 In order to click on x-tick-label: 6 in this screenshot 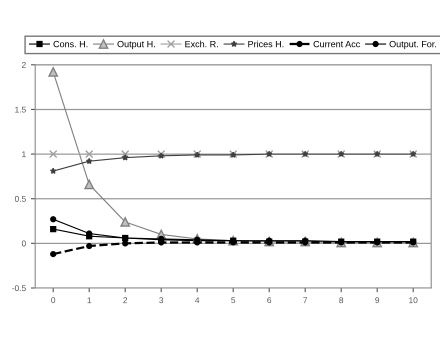, I will do `click(269, 300)`.